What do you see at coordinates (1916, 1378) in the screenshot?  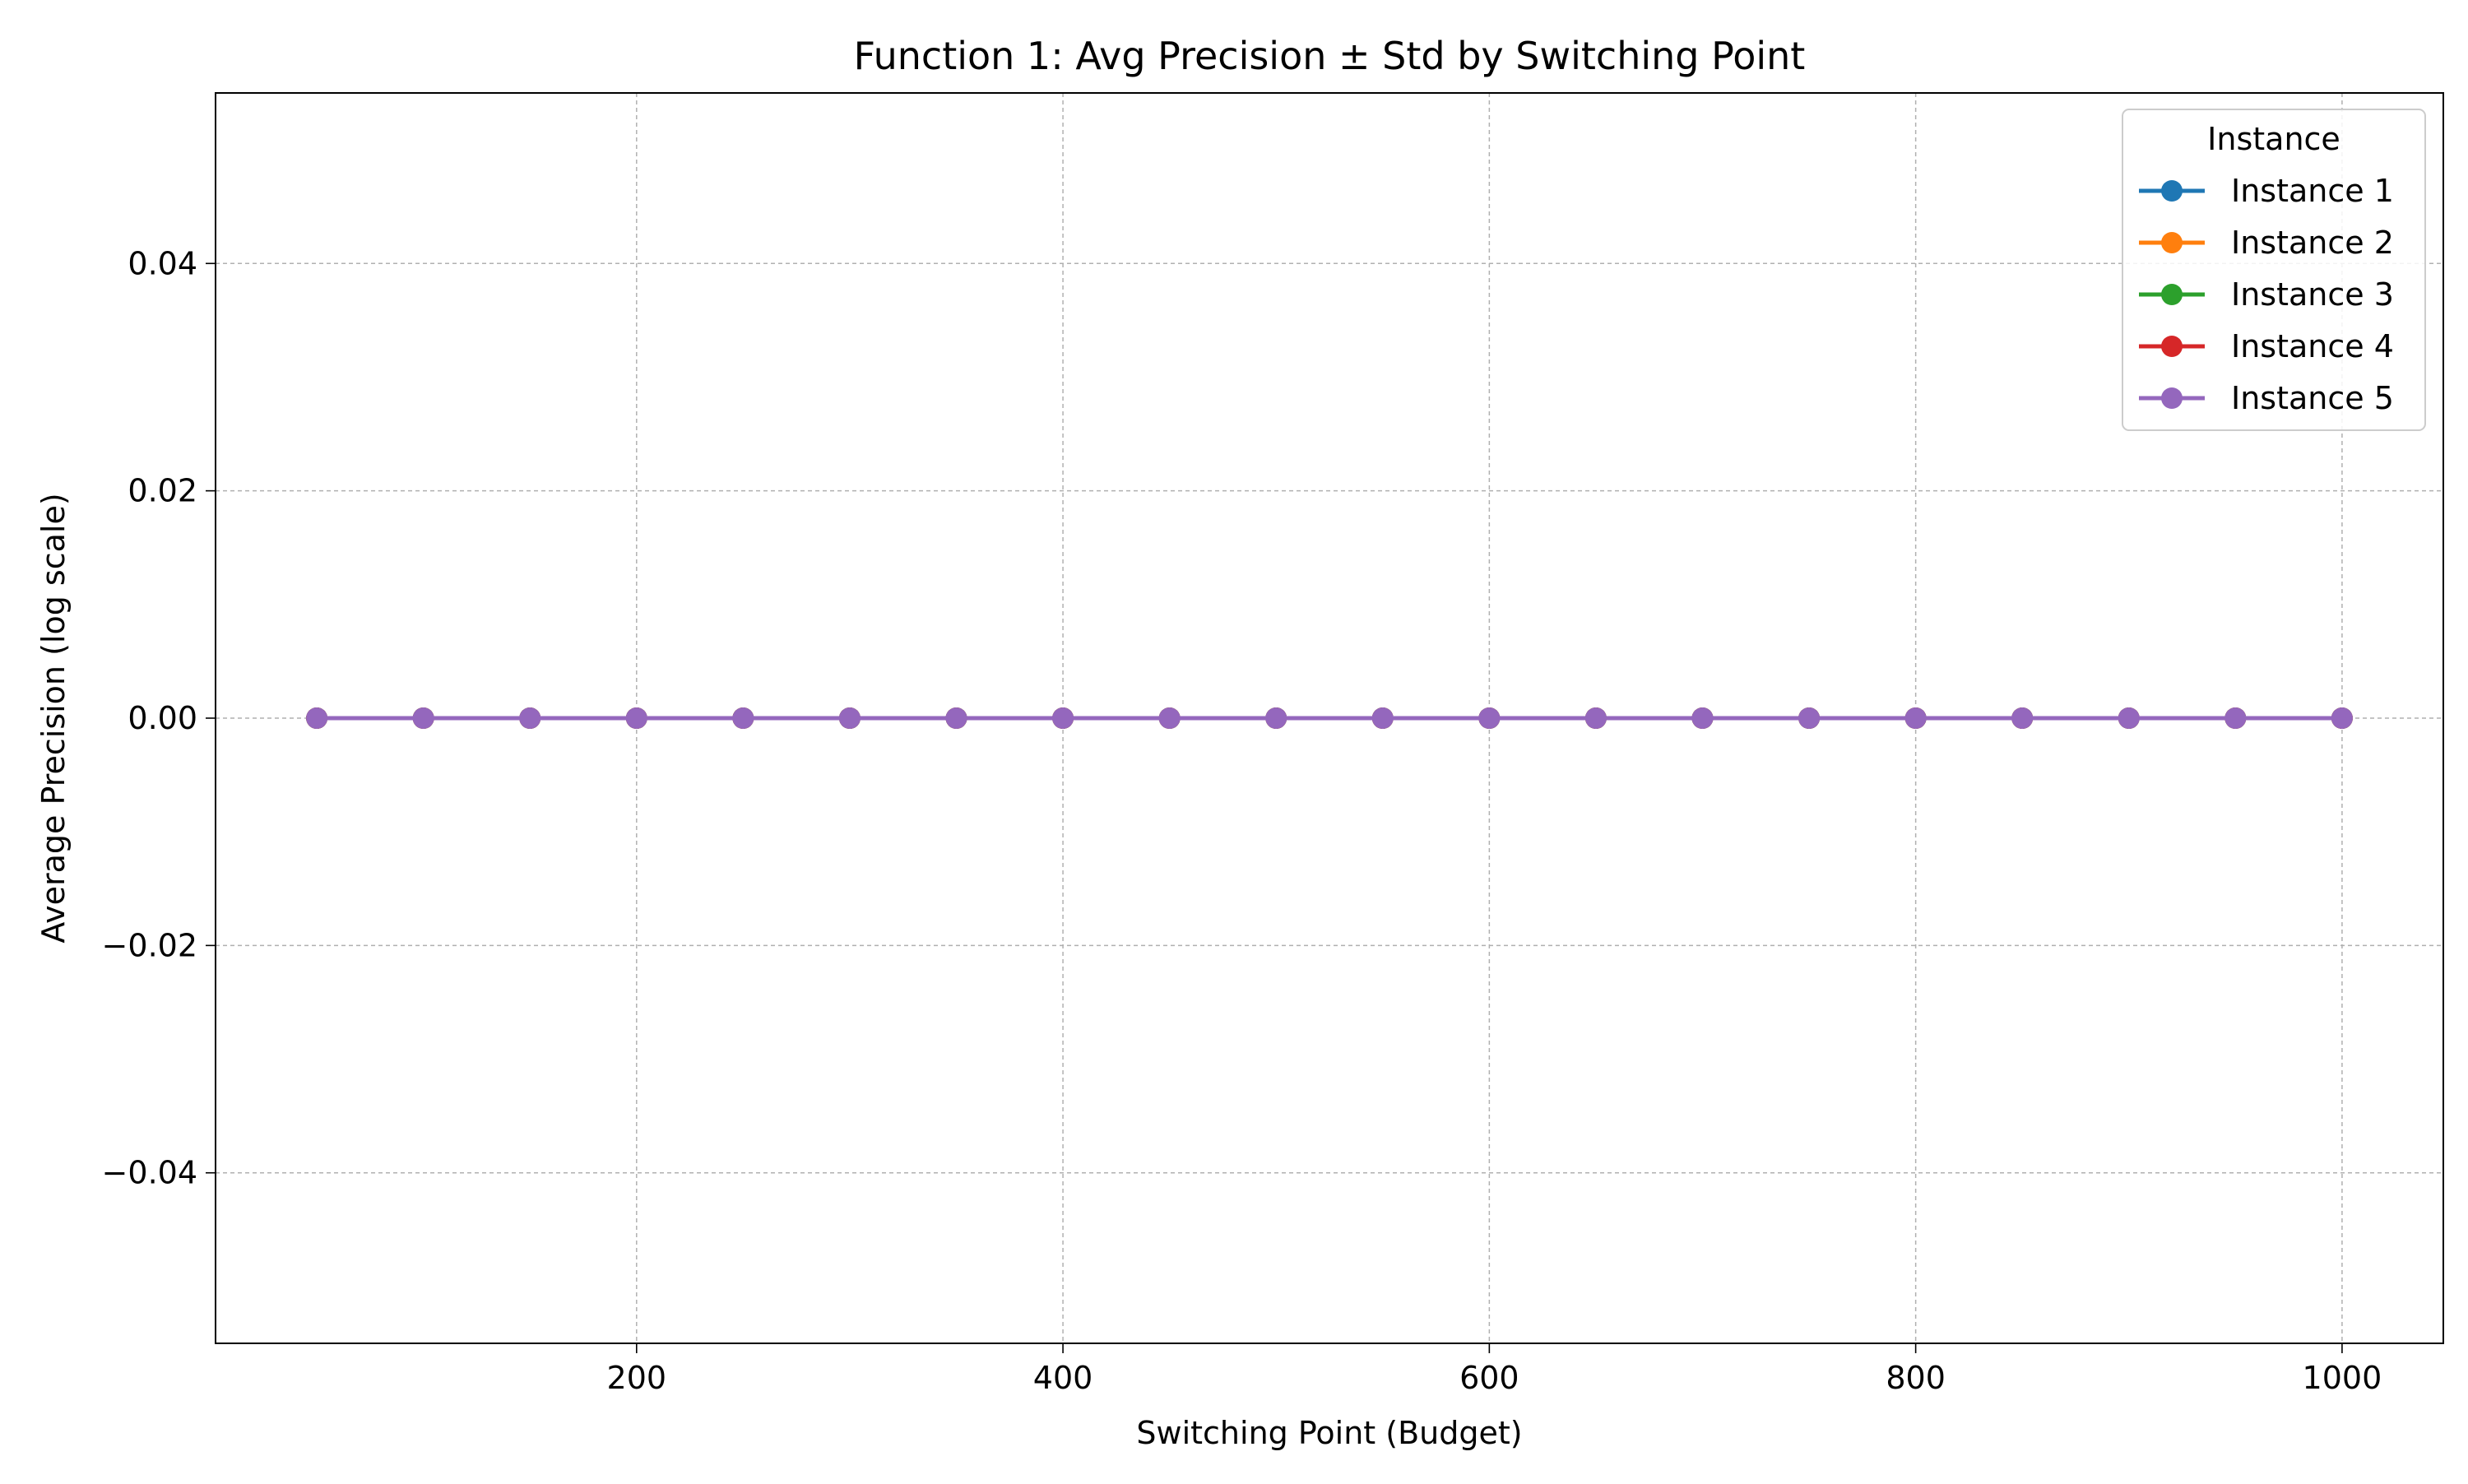 I see `x-tick-label: 800` at bounding box center [1916, 1378].